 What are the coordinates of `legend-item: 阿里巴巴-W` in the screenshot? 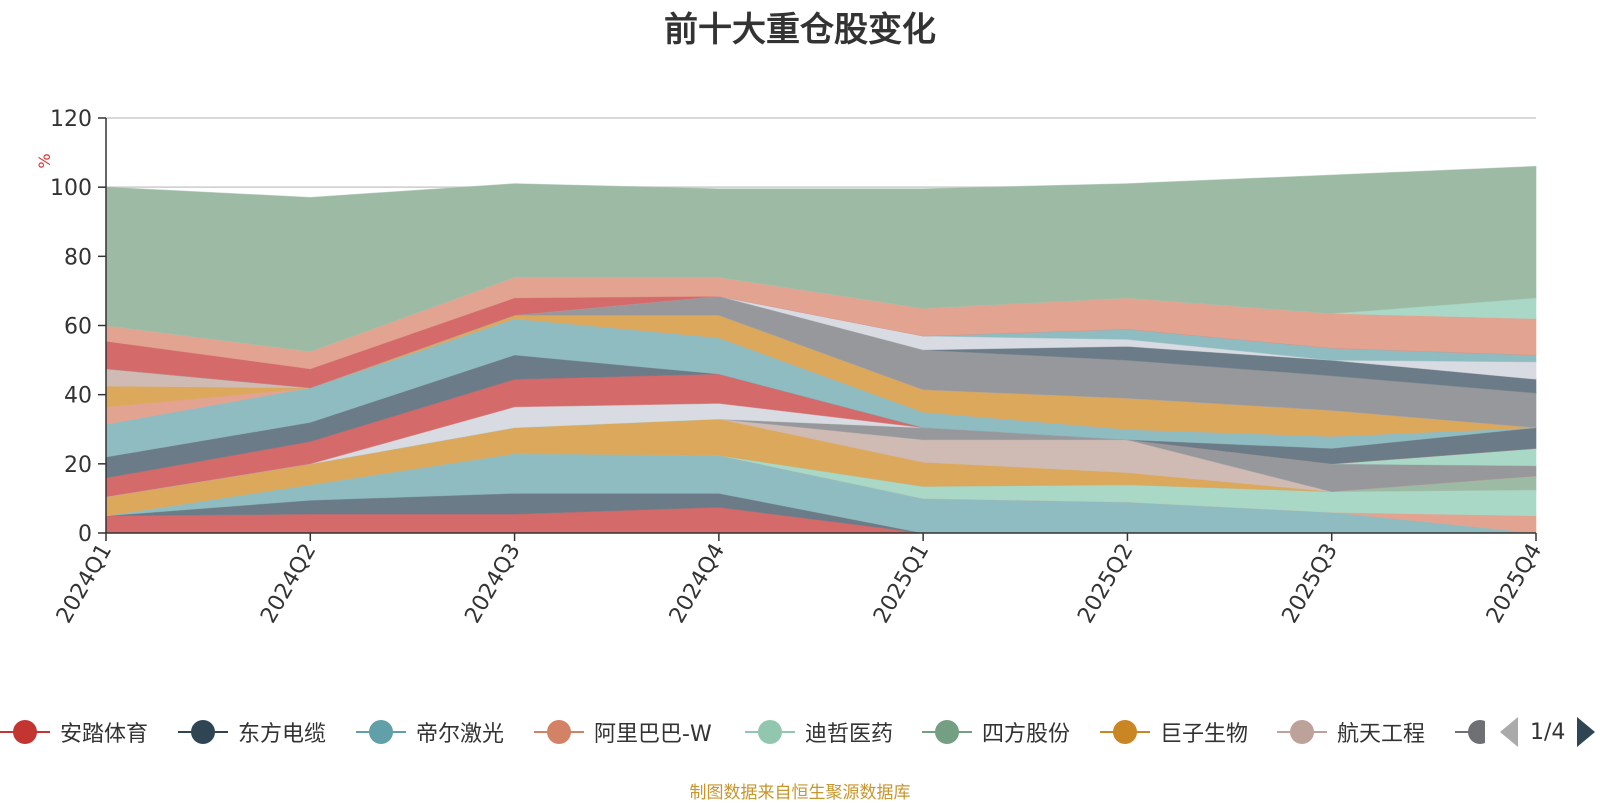 It's located at (623, 732).